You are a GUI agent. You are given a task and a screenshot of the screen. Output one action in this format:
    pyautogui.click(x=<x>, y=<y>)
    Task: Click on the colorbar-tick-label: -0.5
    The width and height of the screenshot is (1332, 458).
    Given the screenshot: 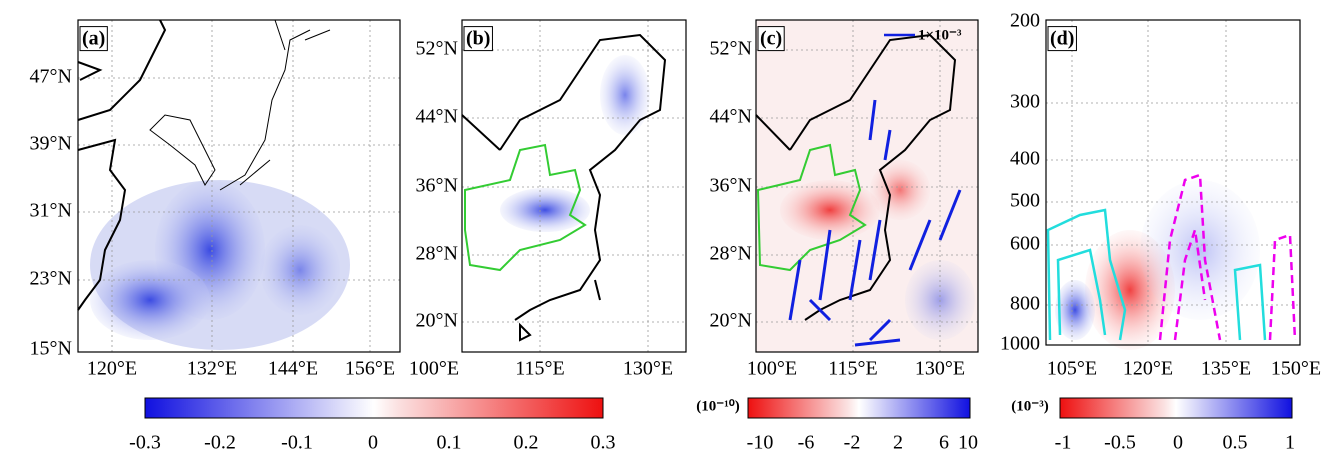 What is the action you would take?
    pyautogui.click(x=1120, y=443)
    